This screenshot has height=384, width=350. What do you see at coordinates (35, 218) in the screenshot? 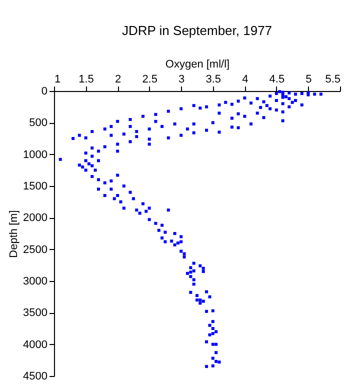
I see `y-tick-label: 2000` at bounding box center [35, 218].